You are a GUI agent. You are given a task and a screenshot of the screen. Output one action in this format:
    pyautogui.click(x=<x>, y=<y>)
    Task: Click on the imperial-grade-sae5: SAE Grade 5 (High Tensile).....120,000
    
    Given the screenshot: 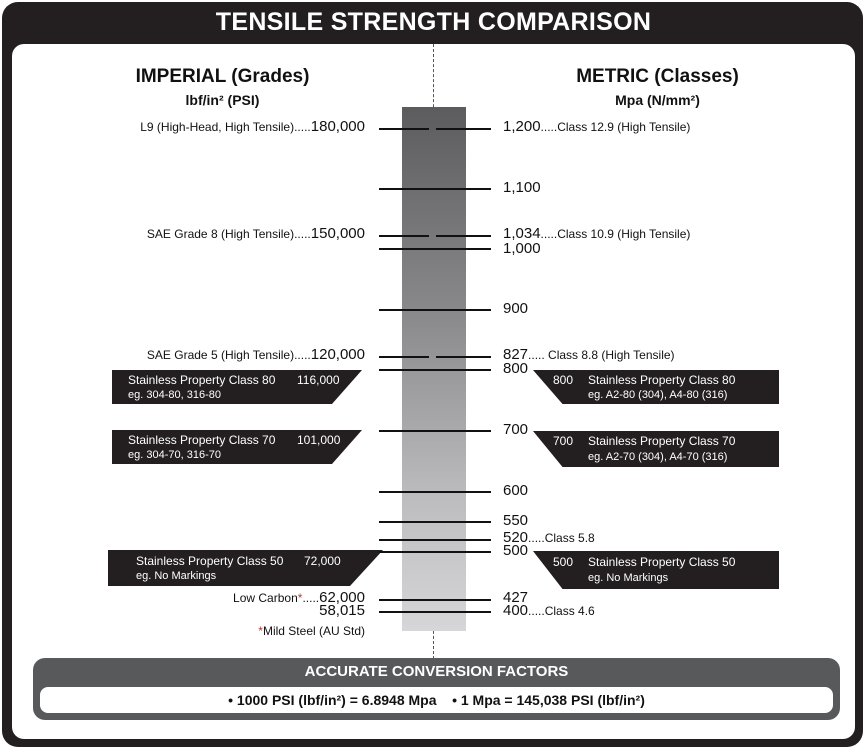 What is the action you would take?
    pyautogui.click(x=255, y=354)
    